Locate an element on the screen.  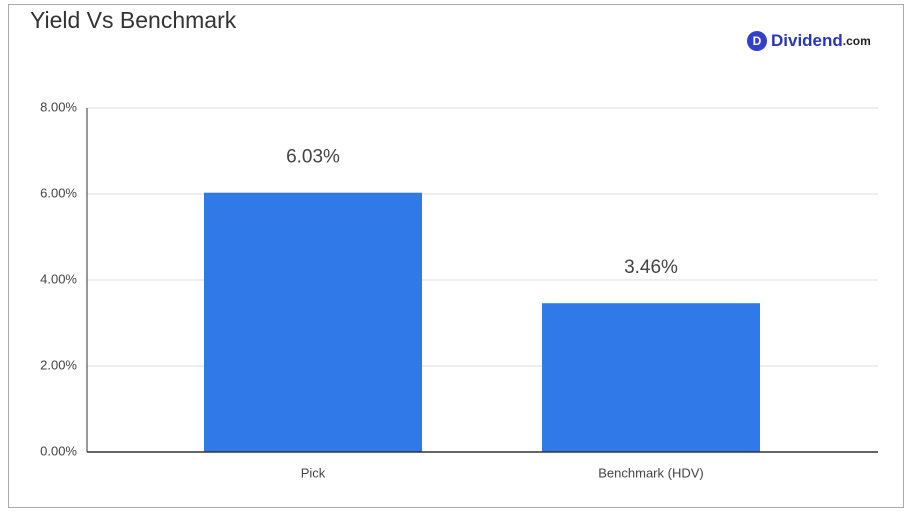
value-label: 3.46% is located at coordinates (651, 267).